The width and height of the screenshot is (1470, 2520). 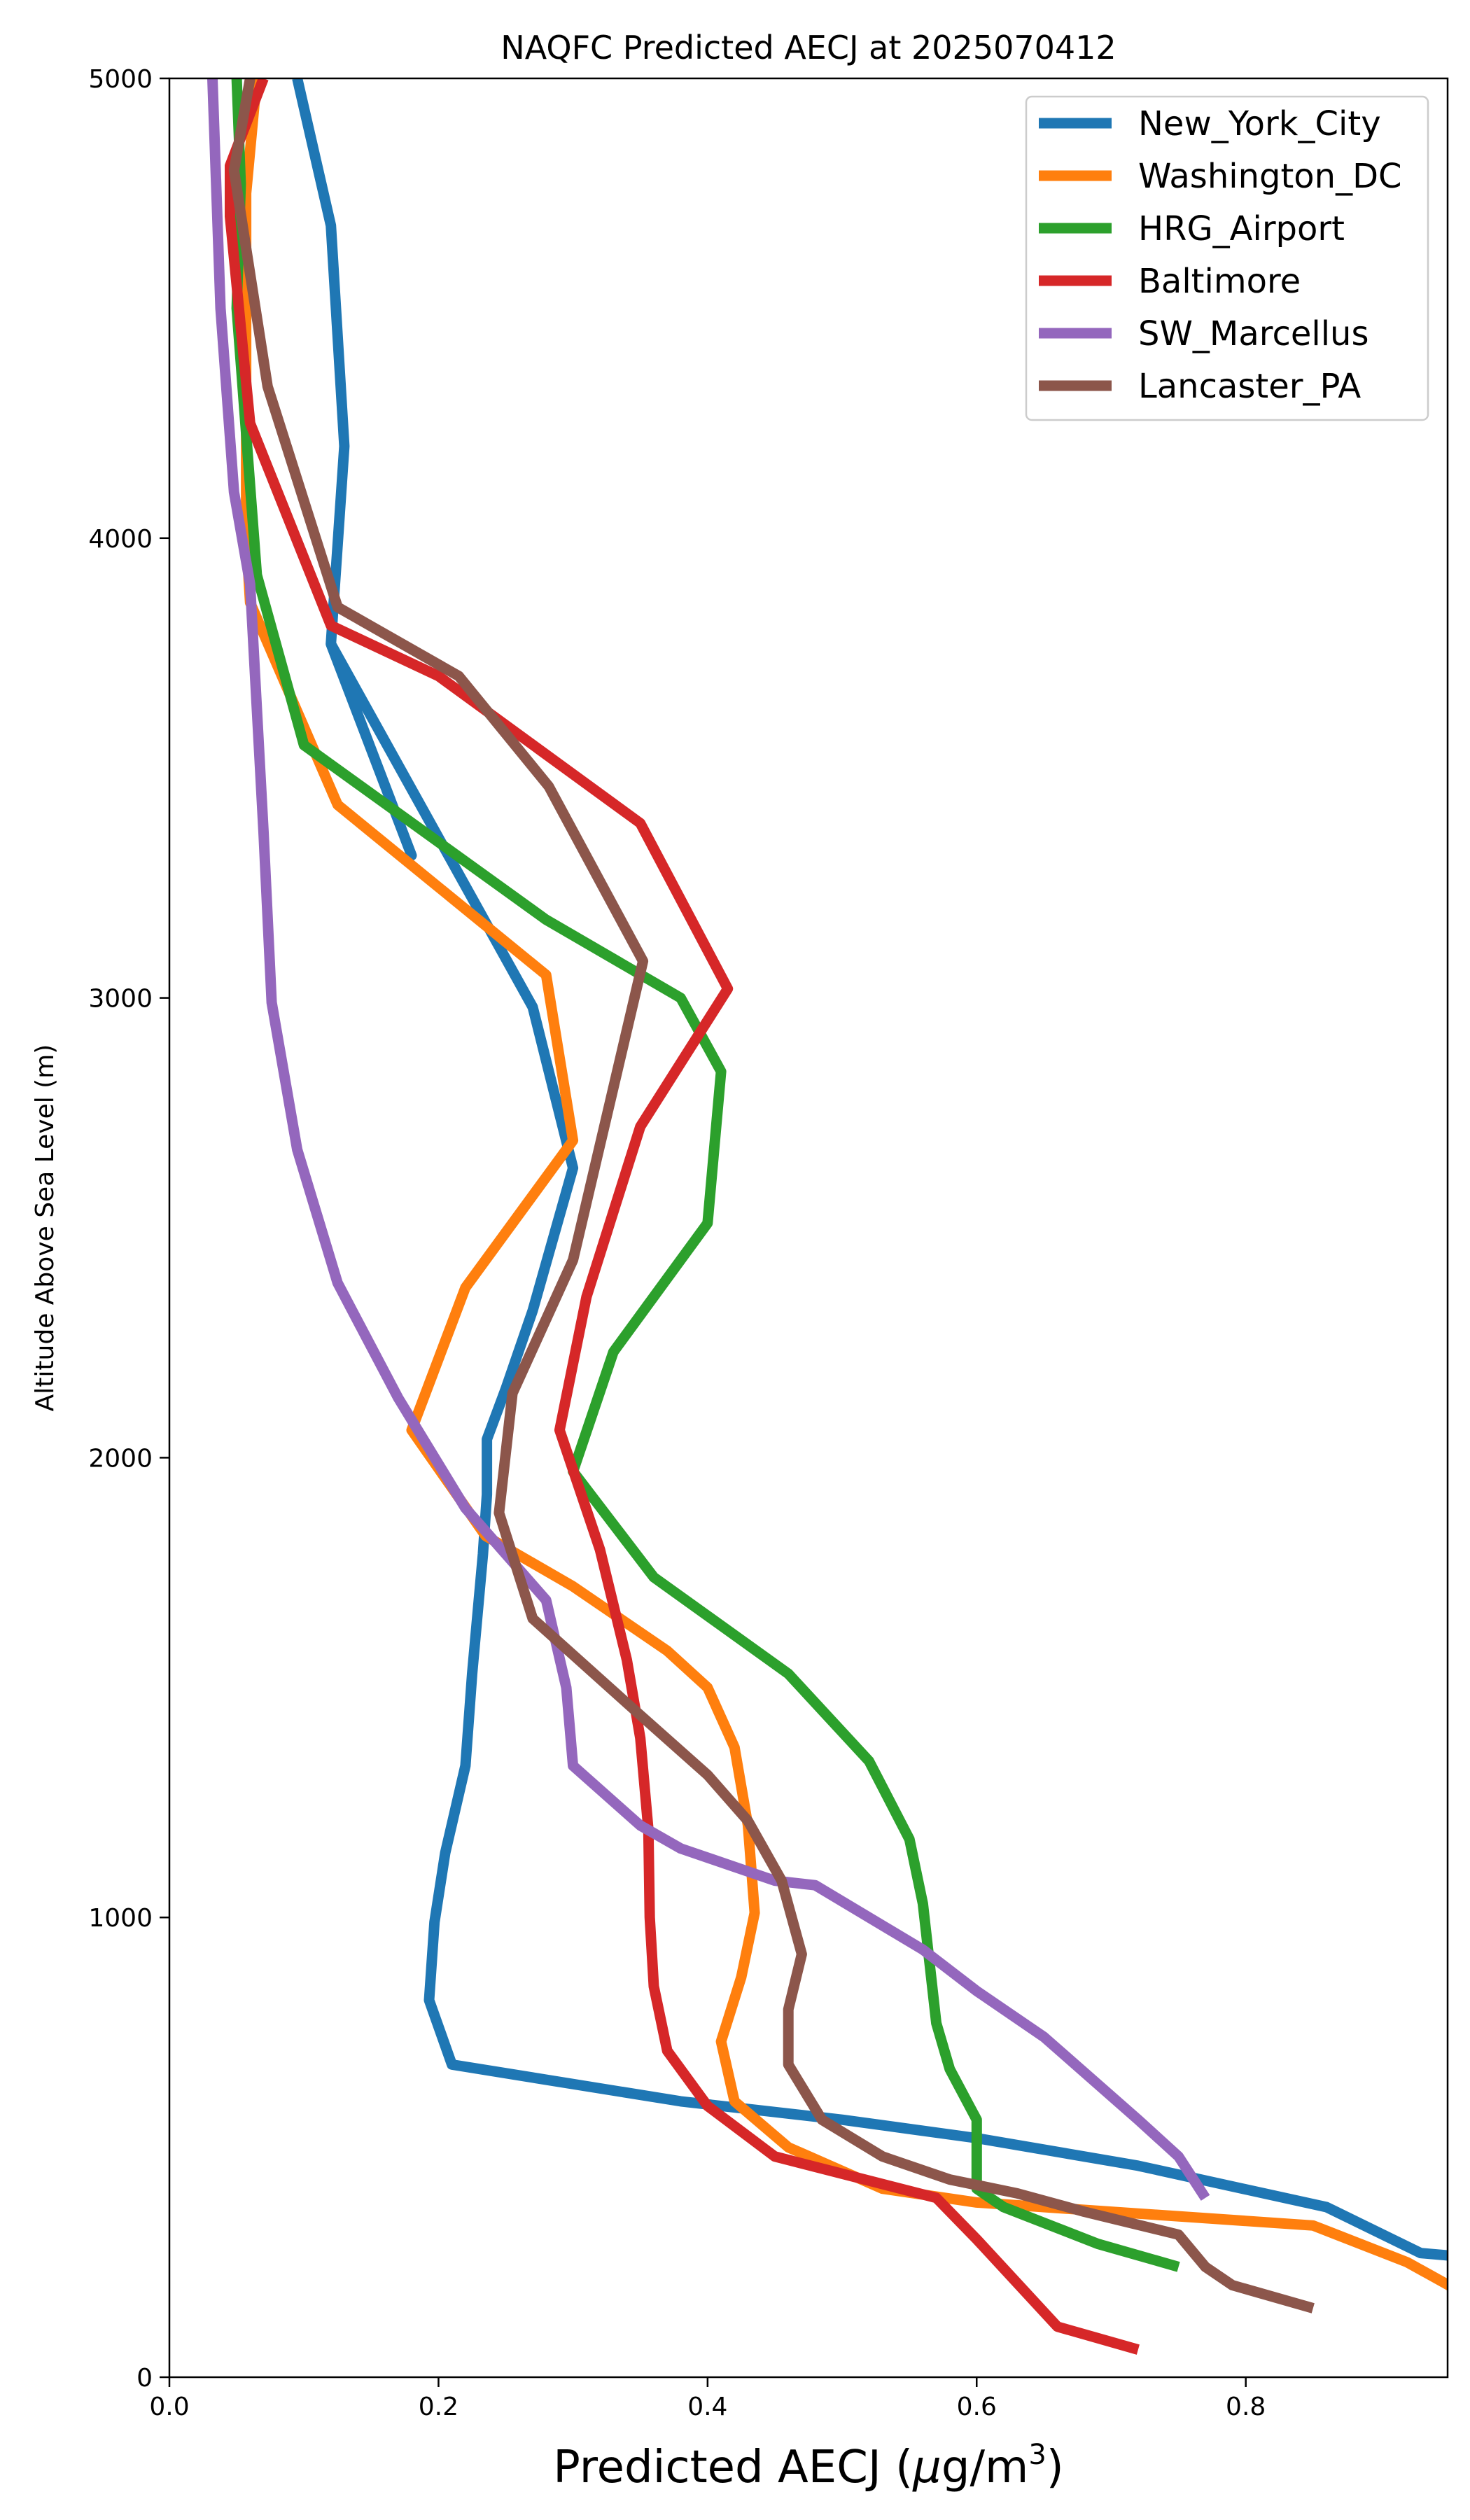 I want to click on x-axis-label-exponent: 3, so click(x=1037, y=2455).